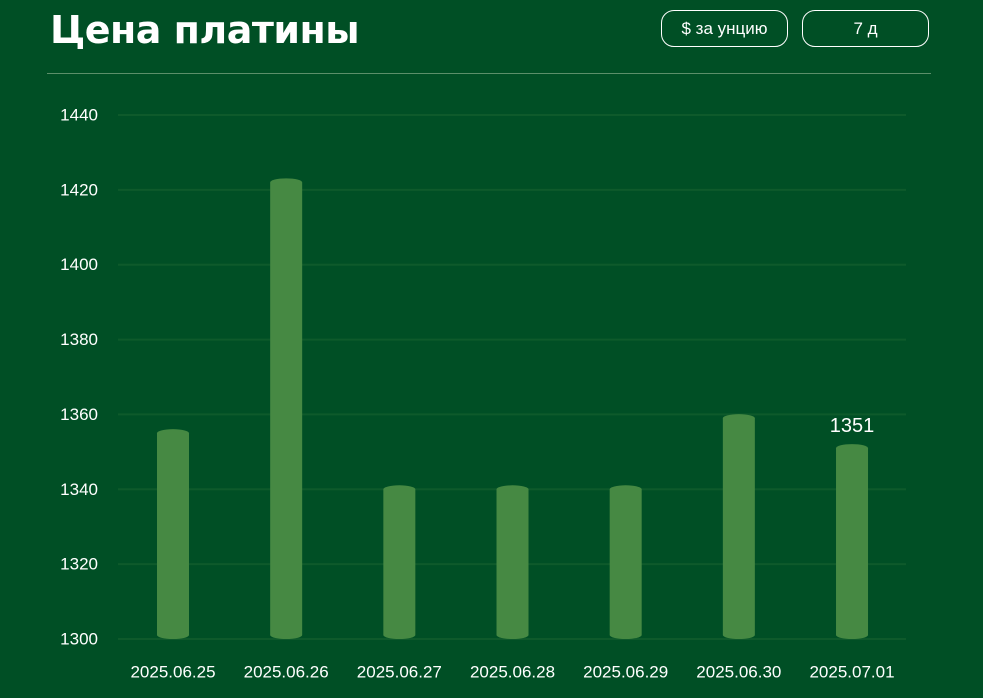 This screenshot has height=698, width=983. What do you see at coordinates (738, 672) in the screenshot?
I see `x-tick-label: 2025.06.30` at bounding box center [738, 672].